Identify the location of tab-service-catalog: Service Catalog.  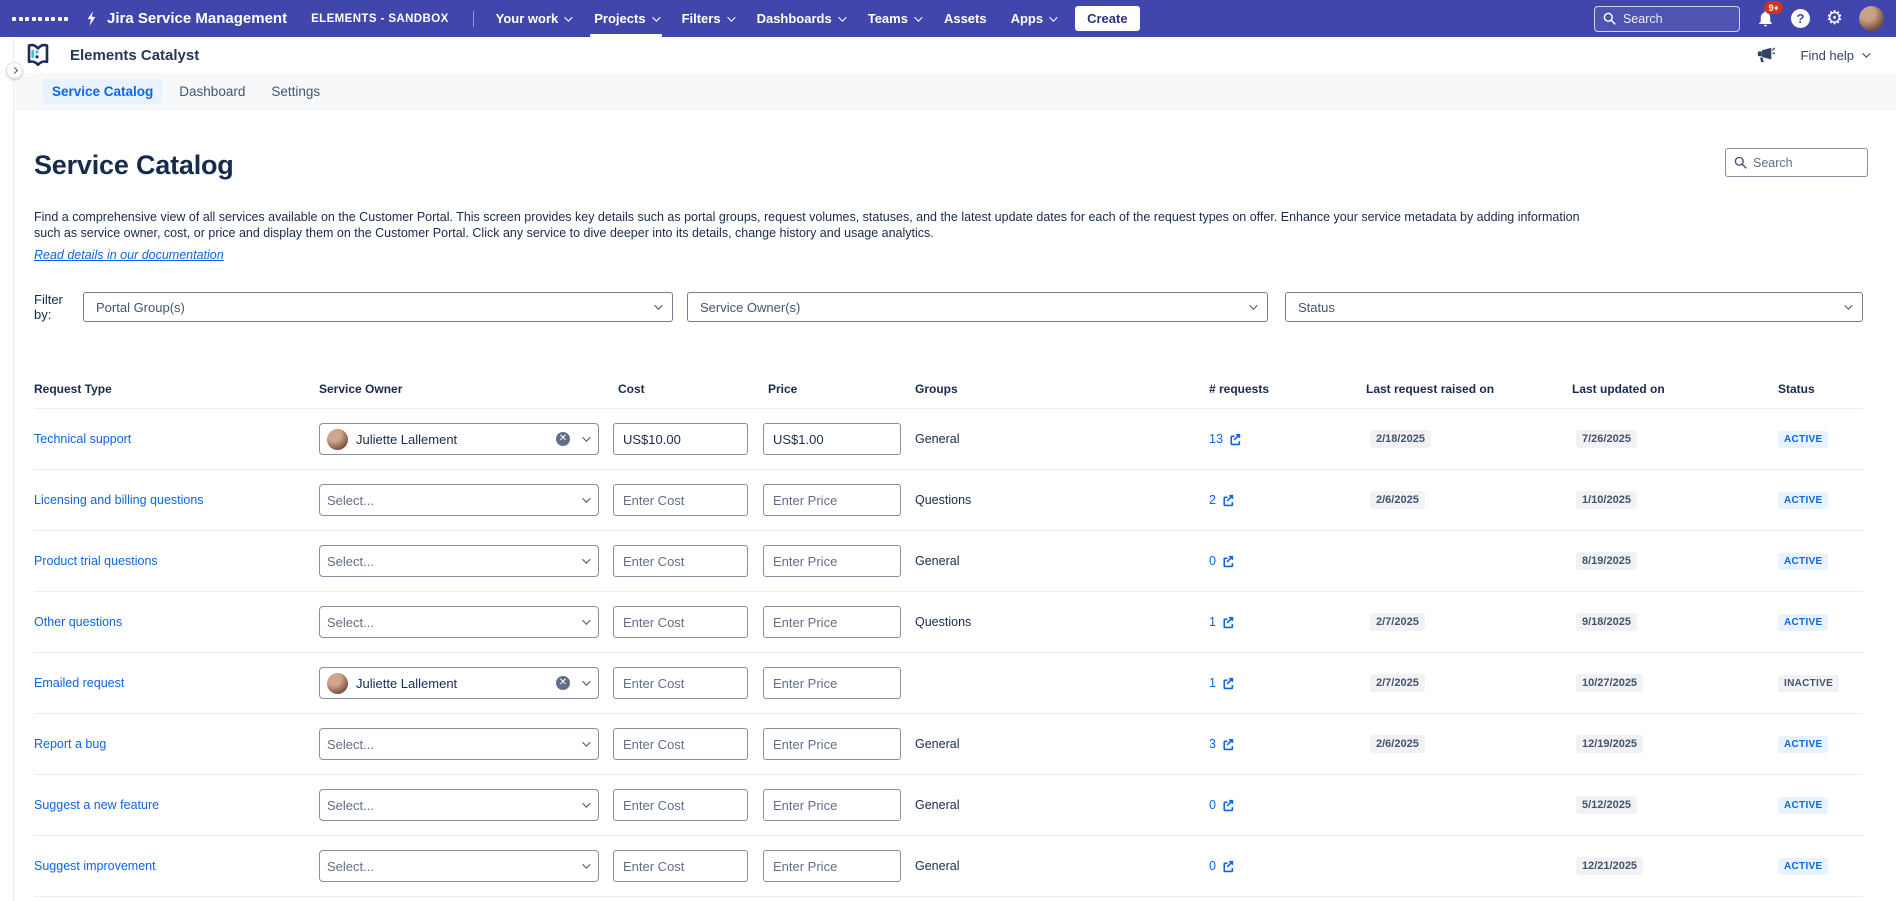
(103, 91).